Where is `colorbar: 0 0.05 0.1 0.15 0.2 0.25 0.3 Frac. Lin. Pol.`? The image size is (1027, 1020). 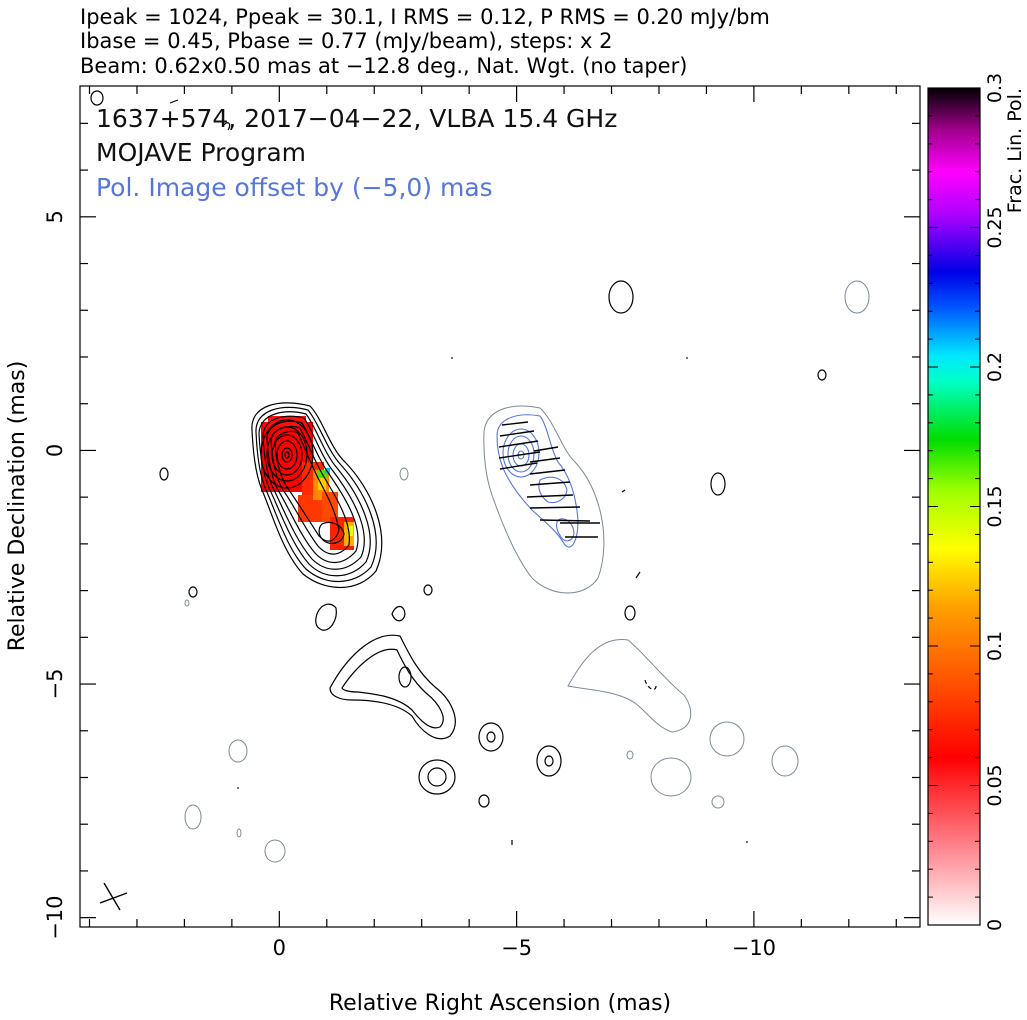
colorbar: 0 0.05 0.1 0.15 0.2 0.25 0.3 Frac. Lin. Pol. is located at coordinates (976, 502).